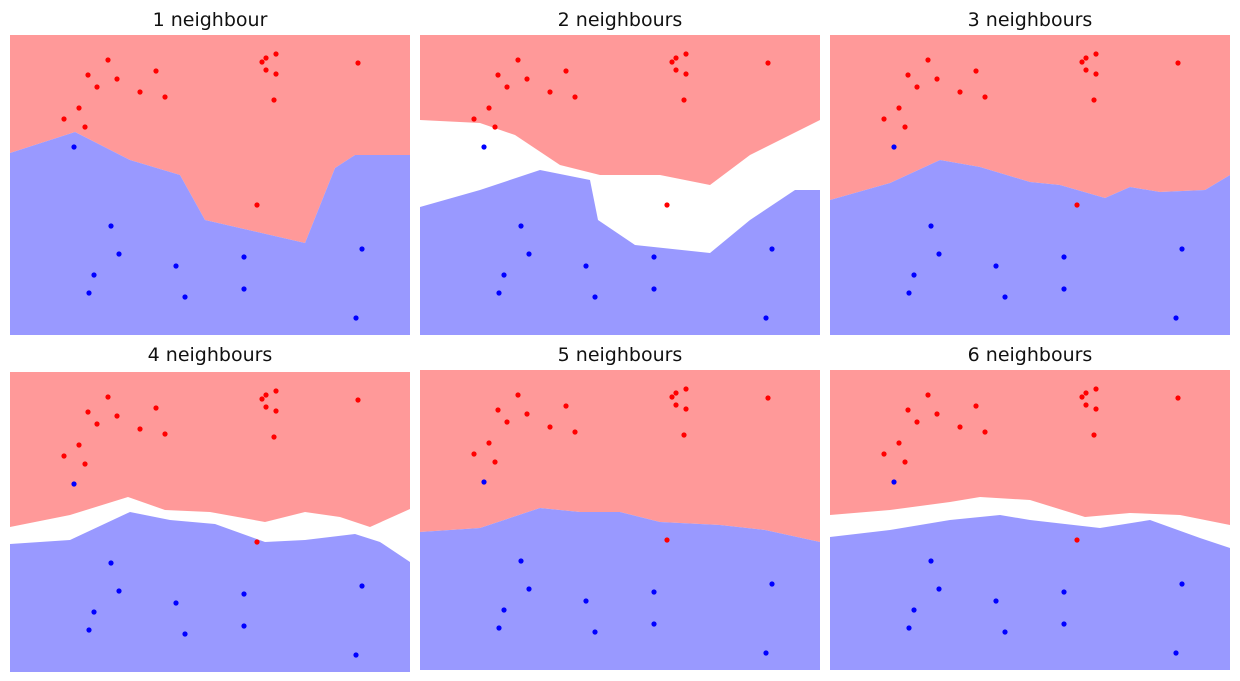 This screenshot has width=1240, height=681. I want to click on panel-title-6: 6 neighbours, so click(1030, 355).